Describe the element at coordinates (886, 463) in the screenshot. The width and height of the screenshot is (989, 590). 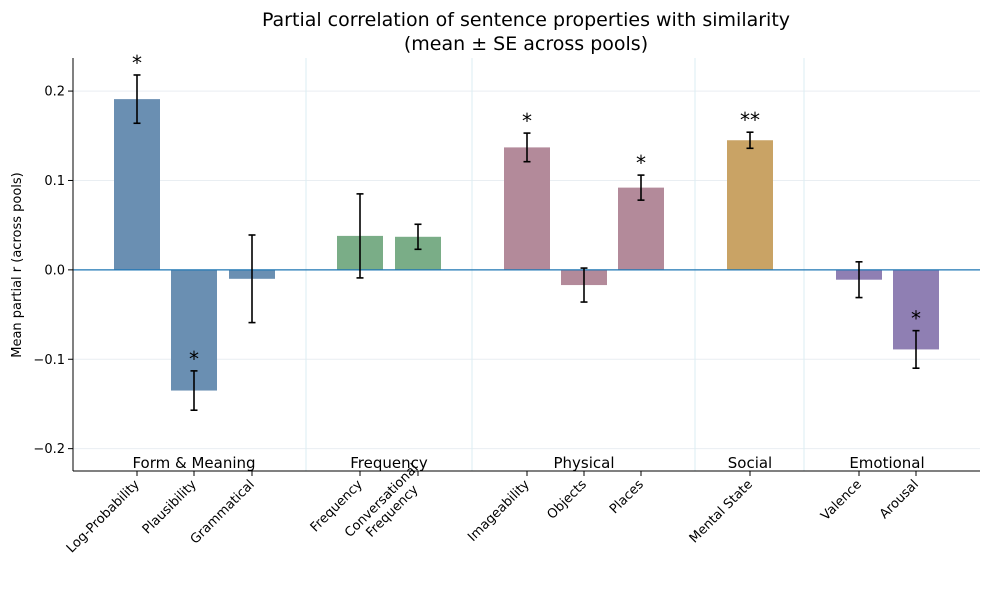
I see `group-label: Emotional` at that location.